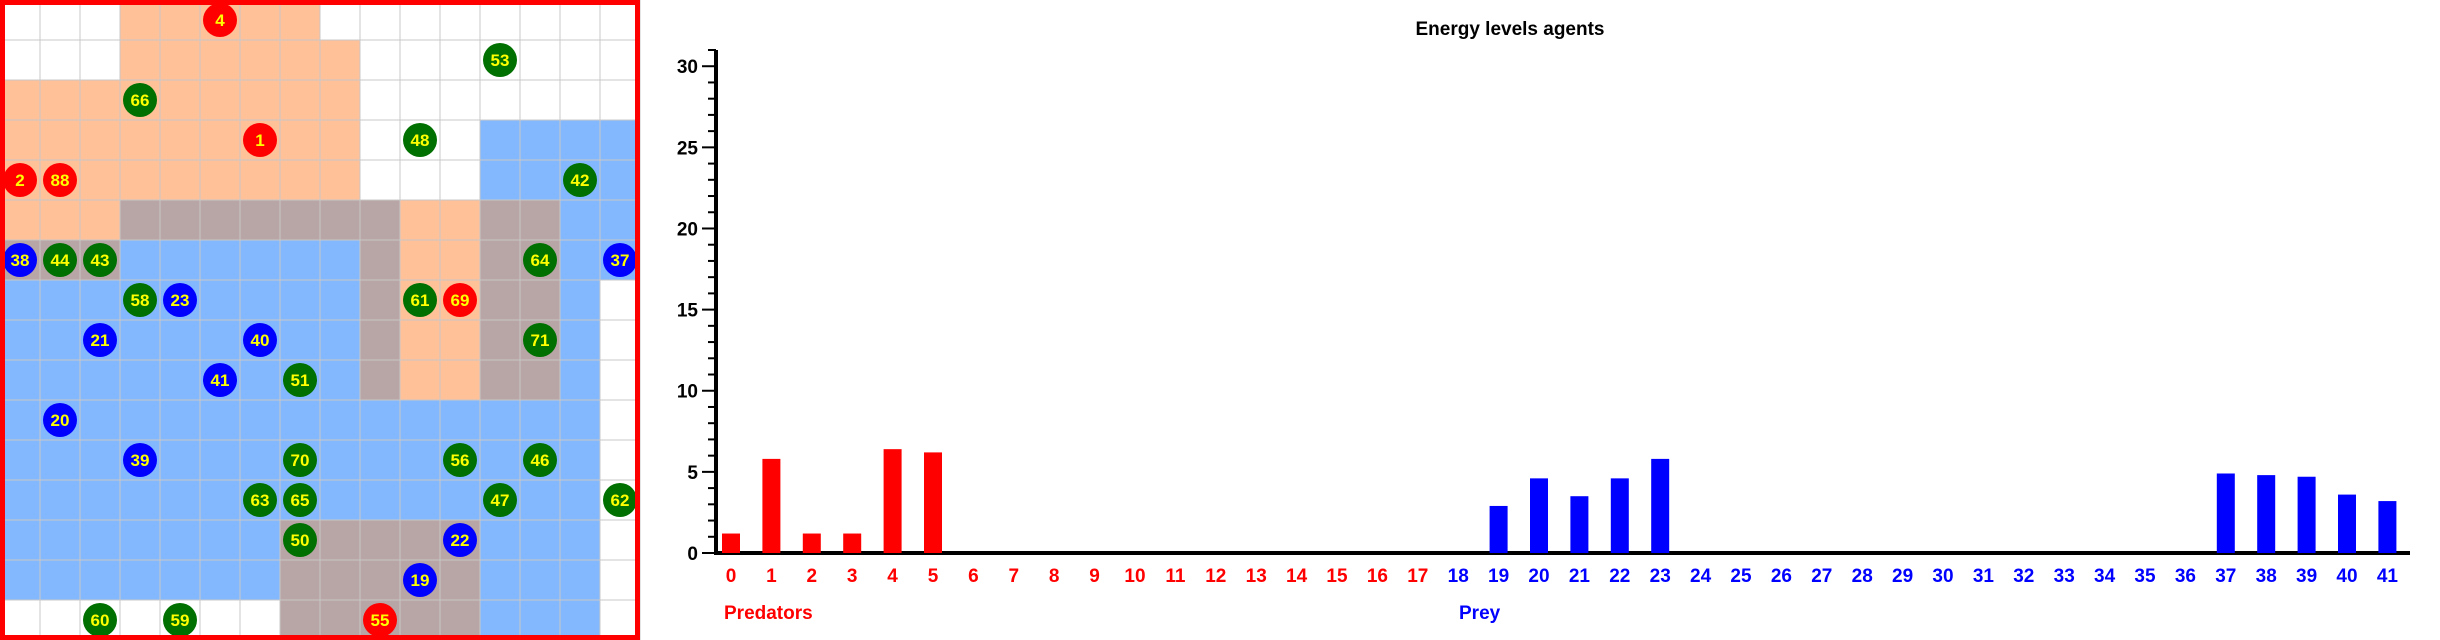 This screenshot has width=2440, height=640. What do you see at coordinates (220, 380) in the screenshot?
I see `agent-id-label: 41` at bounding box center [220, 380].